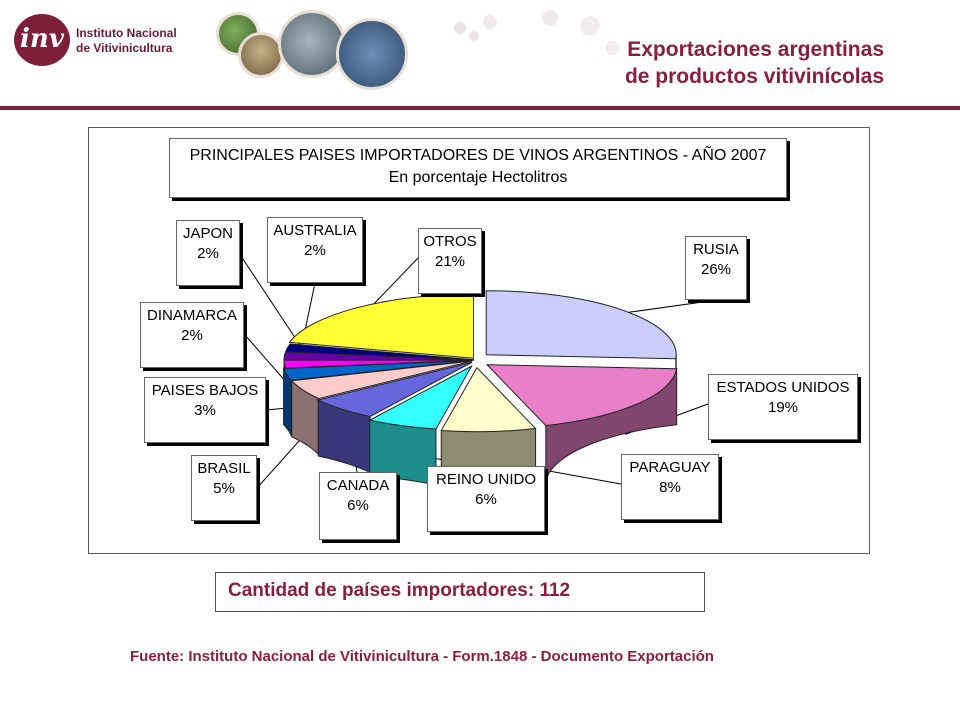  I want to click on label-brasil: BRASIL 5%, so click(224, 488).